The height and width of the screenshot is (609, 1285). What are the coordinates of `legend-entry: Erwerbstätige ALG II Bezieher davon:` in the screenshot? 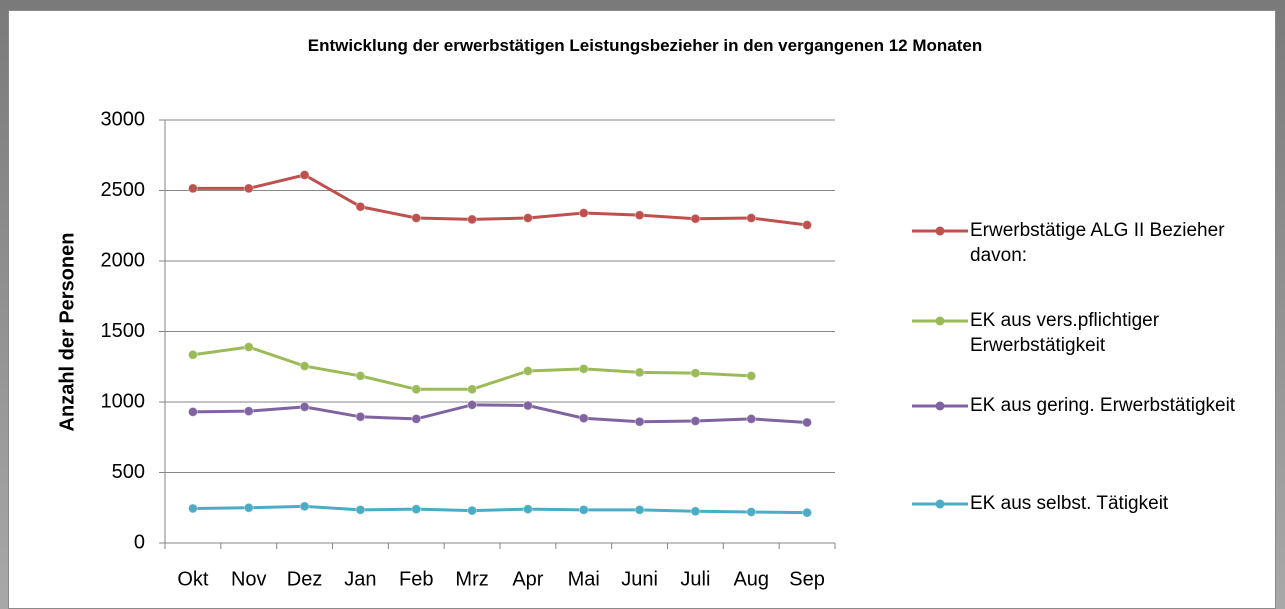 It's located at (1082, 243).